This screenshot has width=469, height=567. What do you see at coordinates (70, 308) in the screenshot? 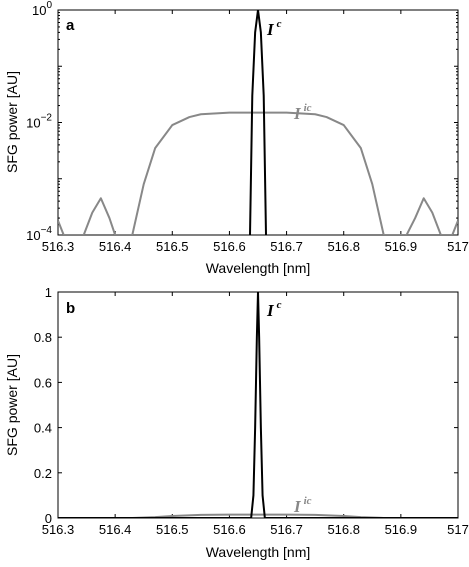
I see `panel-label: b` at bounding box center [70, 308].